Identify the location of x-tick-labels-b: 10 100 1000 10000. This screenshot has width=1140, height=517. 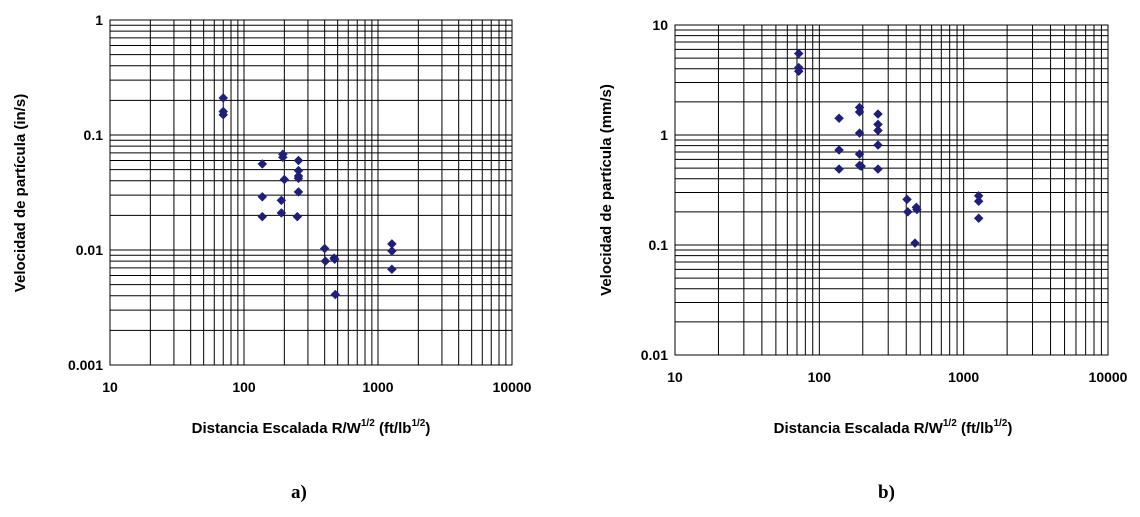
(897, 377).